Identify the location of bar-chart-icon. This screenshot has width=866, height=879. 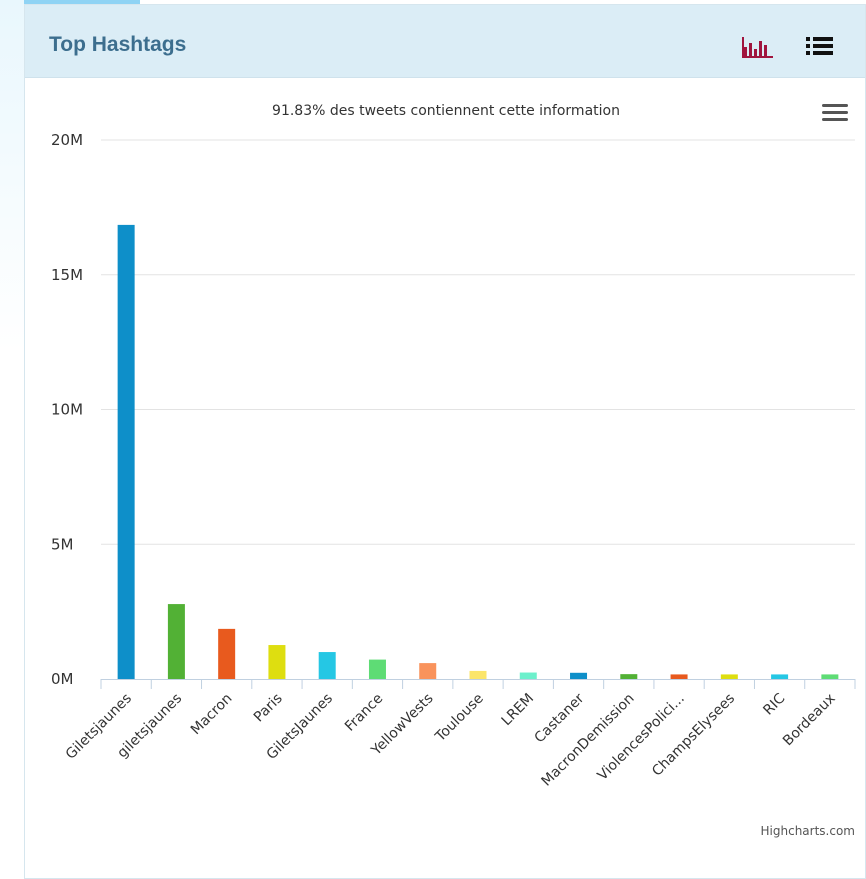
(758, 49).